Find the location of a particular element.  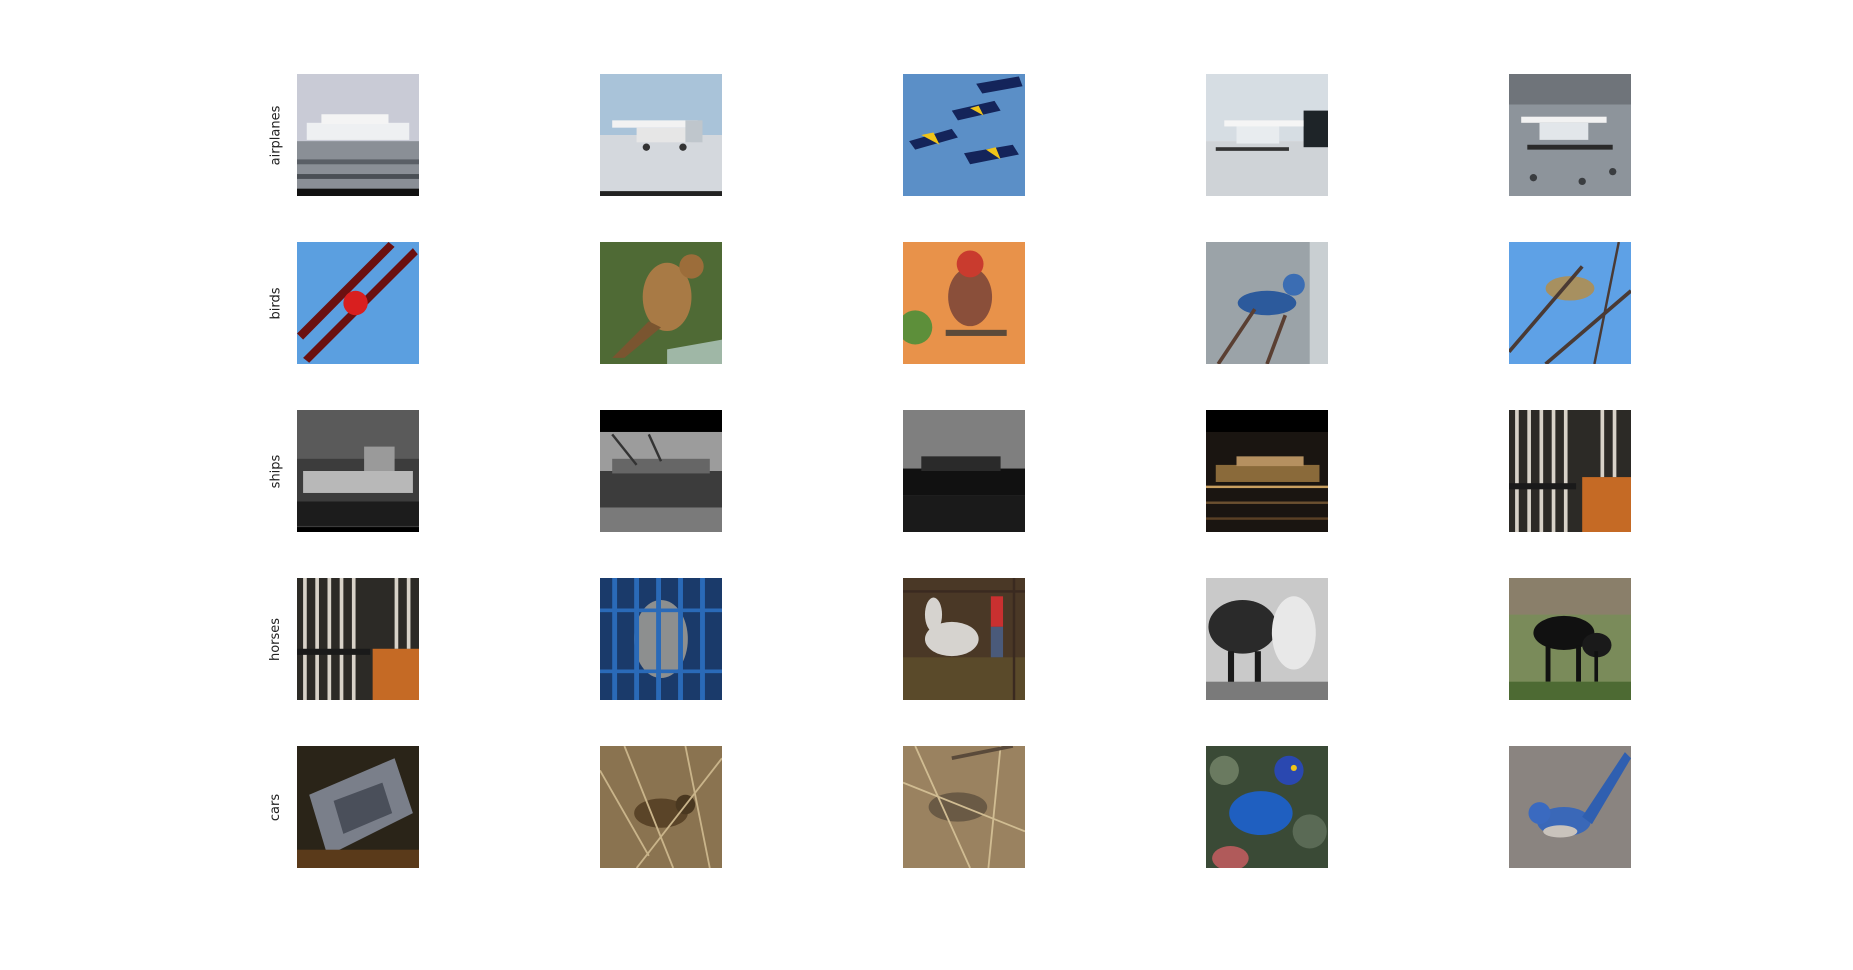

thumb-grayscale-horses is located at coordinates (1267, 639).